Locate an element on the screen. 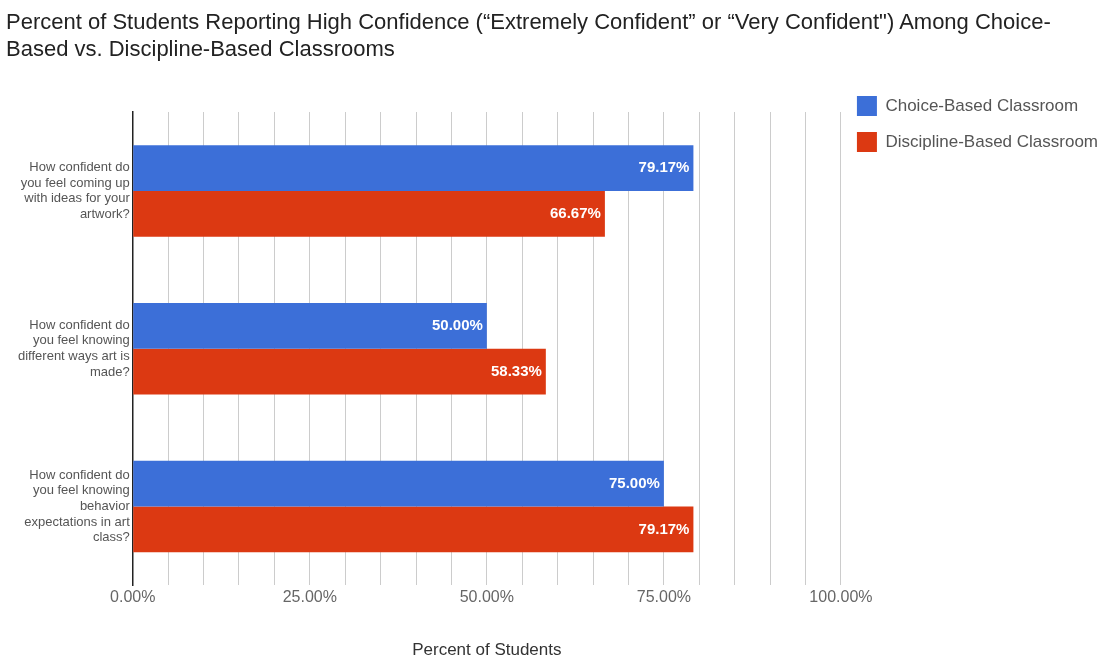 This screenshot has width=1113, height=665. data-label: 50.00% is located at coordinates (457, 324).